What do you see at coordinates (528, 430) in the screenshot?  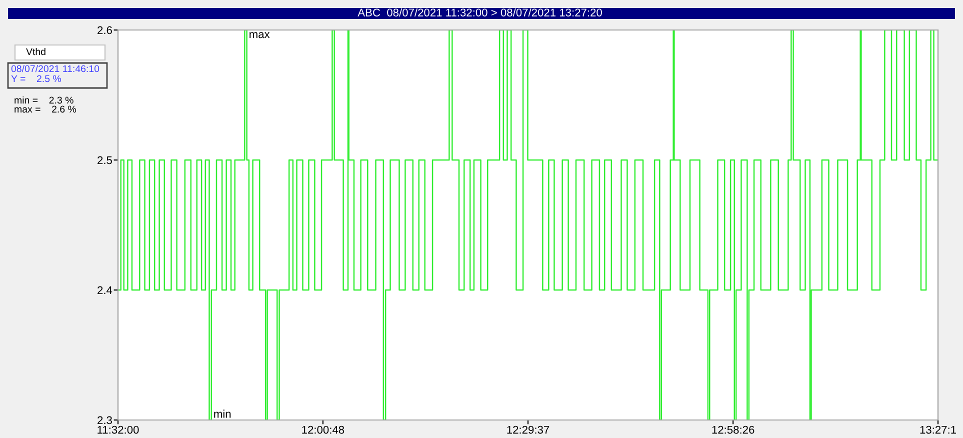 I see `x-tick-label: 12:29:37` at bounding box center [528, 430].